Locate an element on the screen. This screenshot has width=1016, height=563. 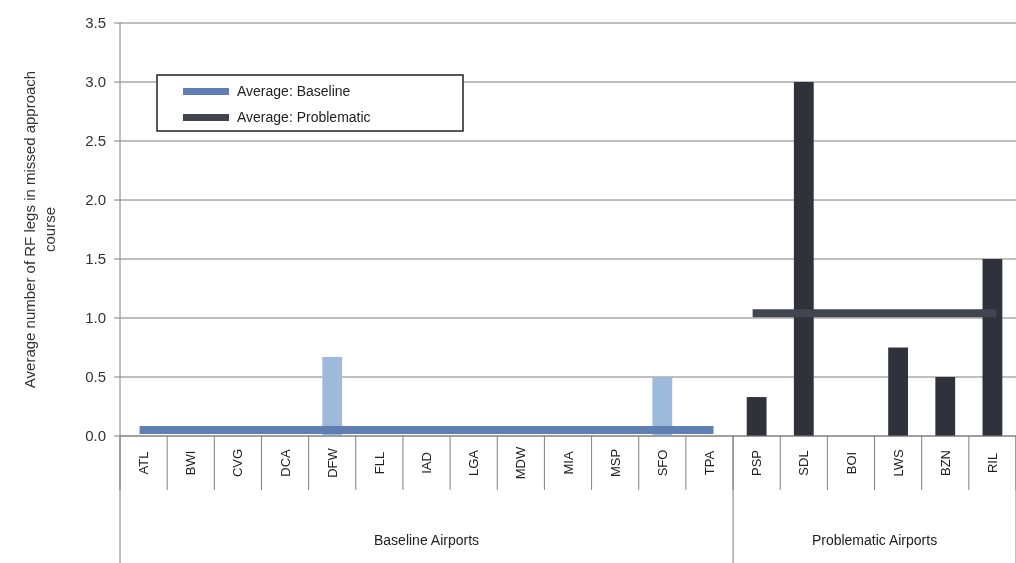
x-tick-label: MIA is located at coordinates (568, 463).